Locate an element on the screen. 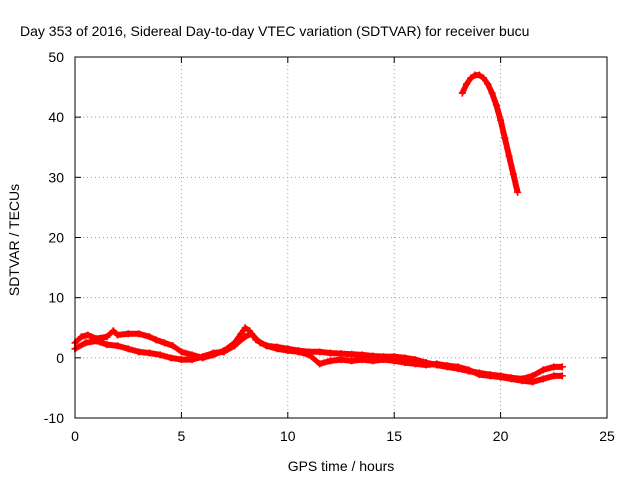 The image size is (640, 480). y-tick-label: 10 is located at coordinates (56, 298).